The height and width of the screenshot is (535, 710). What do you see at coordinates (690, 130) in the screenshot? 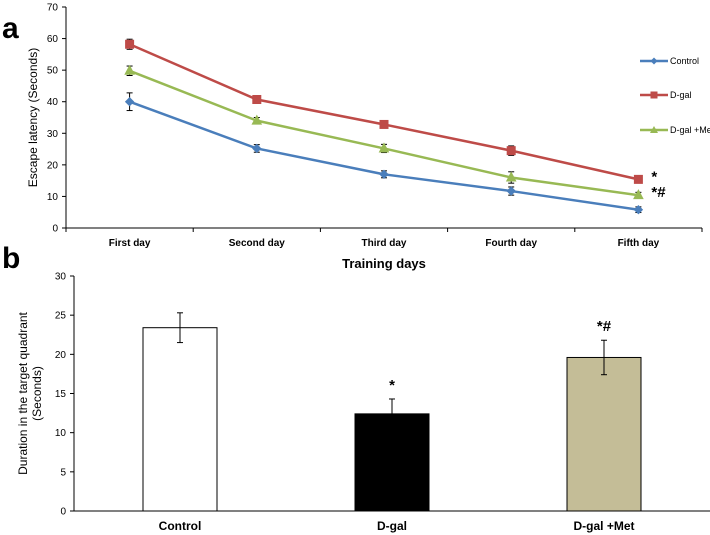
I see `legend-label-2: D-gal +Met` at bounding box center [690, 130].